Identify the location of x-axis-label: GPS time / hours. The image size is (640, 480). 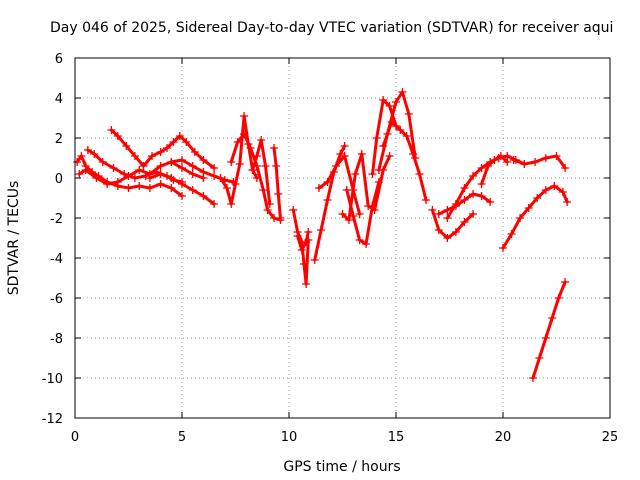
(341, 467).